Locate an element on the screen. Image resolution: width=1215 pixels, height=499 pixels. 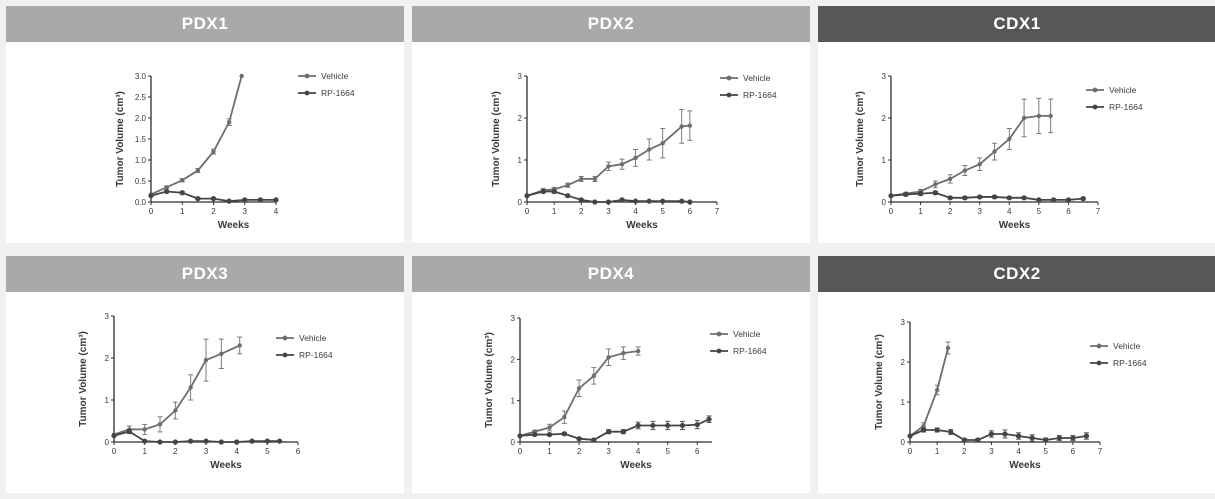
x-tick-label: 7 is located at coordinates (717, 211).